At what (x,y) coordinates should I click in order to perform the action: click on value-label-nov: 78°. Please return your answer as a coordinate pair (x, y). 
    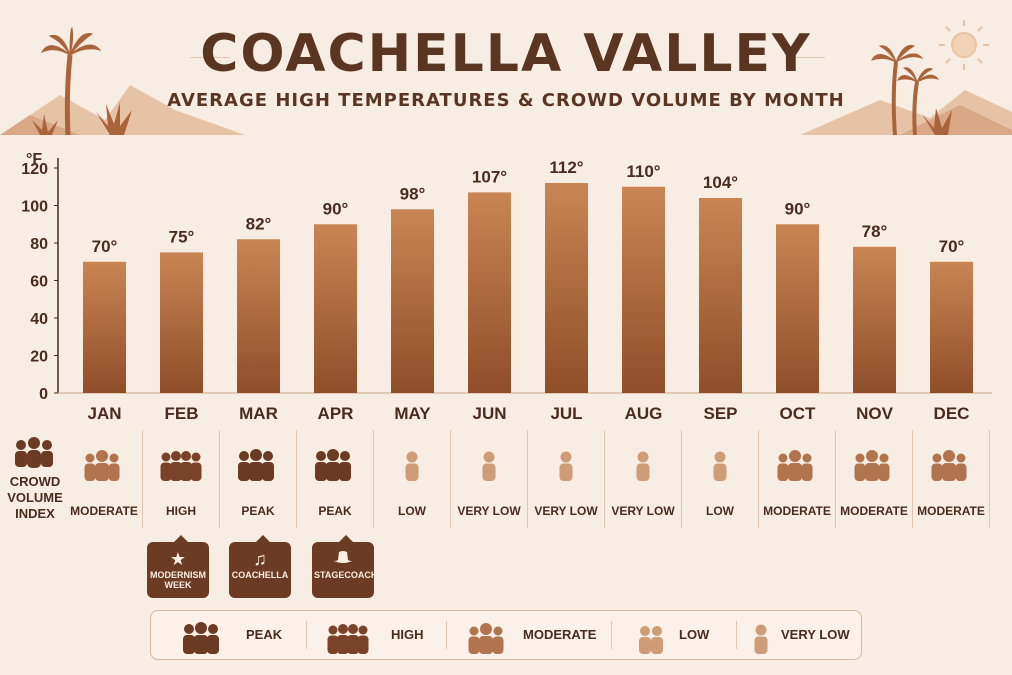
    Looking at the image, I should click on (875, 231).